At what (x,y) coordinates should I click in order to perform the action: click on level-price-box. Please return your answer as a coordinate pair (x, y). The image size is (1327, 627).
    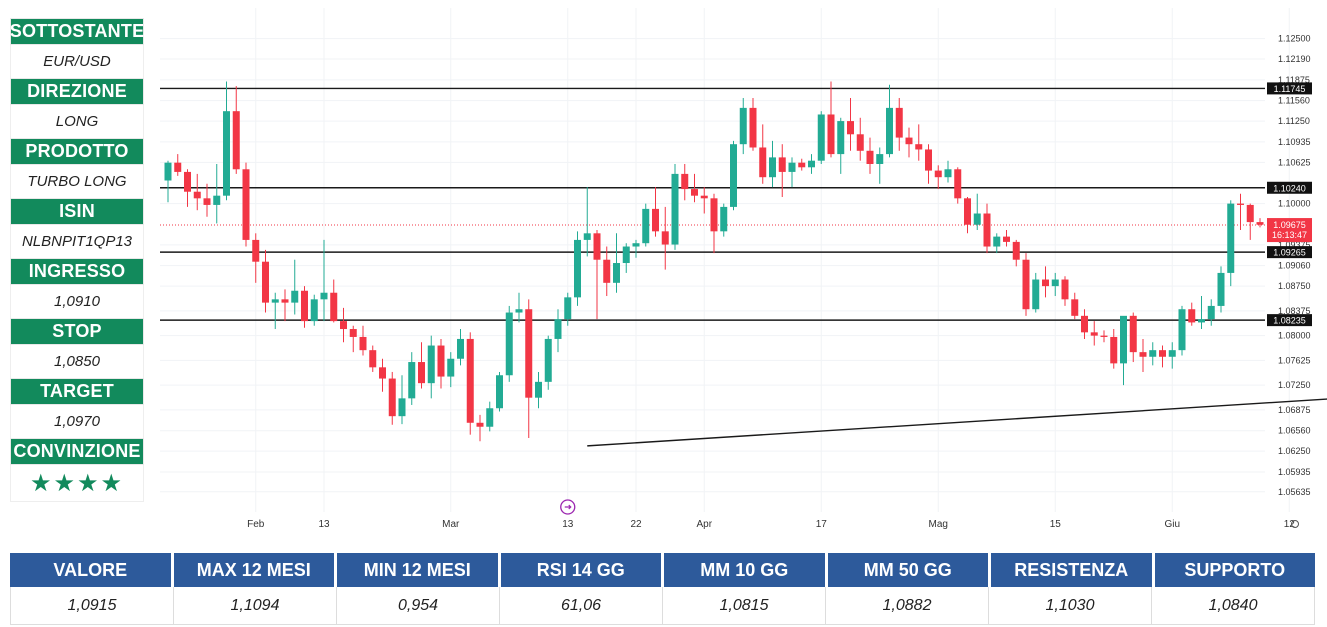
    Looking at the image, I should click on (1289, 320).